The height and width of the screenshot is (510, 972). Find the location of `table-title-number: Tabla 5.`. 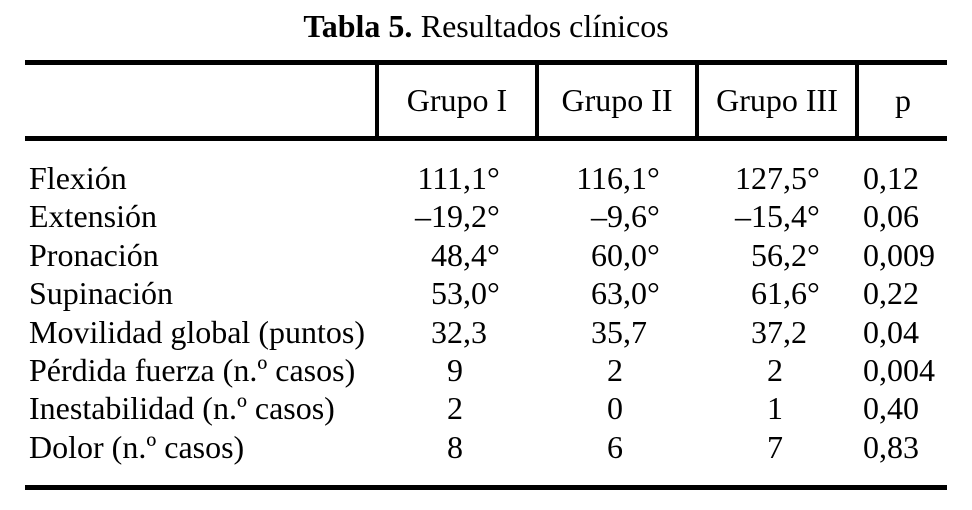

table-title-number: Tabla 5. is located at coordinates (358, 26).